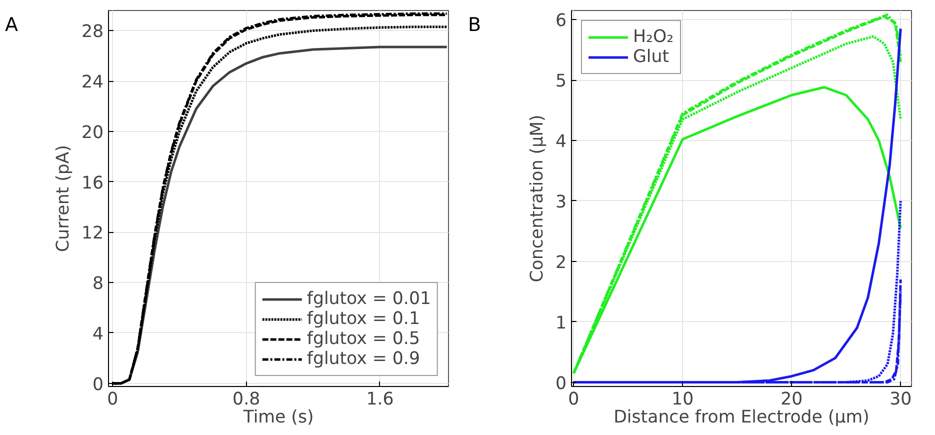 The width and height of the screenshot is (935, 435). Describe the element at coordinates (92, 234) in the screenshot. I see `y-tick-label: 12` at that location.